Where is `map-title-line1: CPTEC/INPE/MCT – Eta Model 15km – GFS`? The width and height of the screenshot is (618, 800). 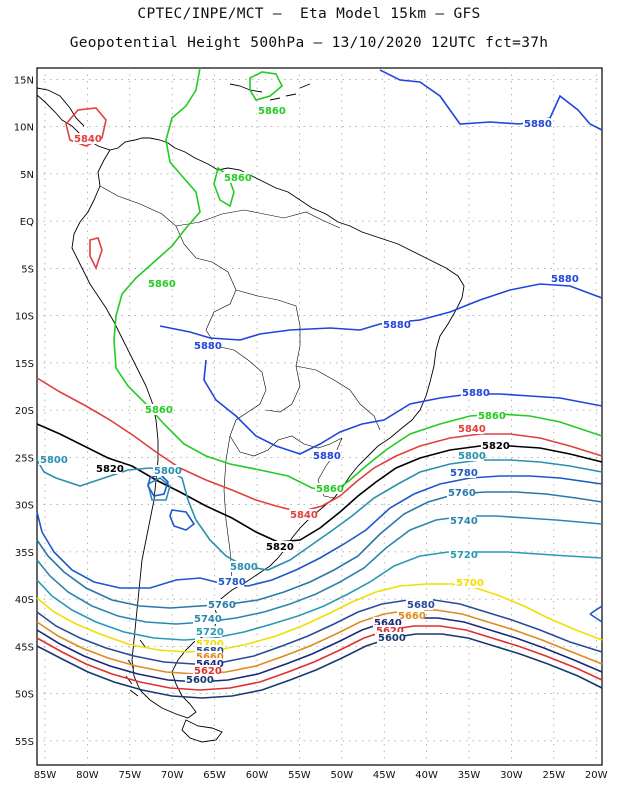
map-title-line1: CPTEC/INPE/MCT – Eta Model 15km – GFS is located at coordinates (309, 14).